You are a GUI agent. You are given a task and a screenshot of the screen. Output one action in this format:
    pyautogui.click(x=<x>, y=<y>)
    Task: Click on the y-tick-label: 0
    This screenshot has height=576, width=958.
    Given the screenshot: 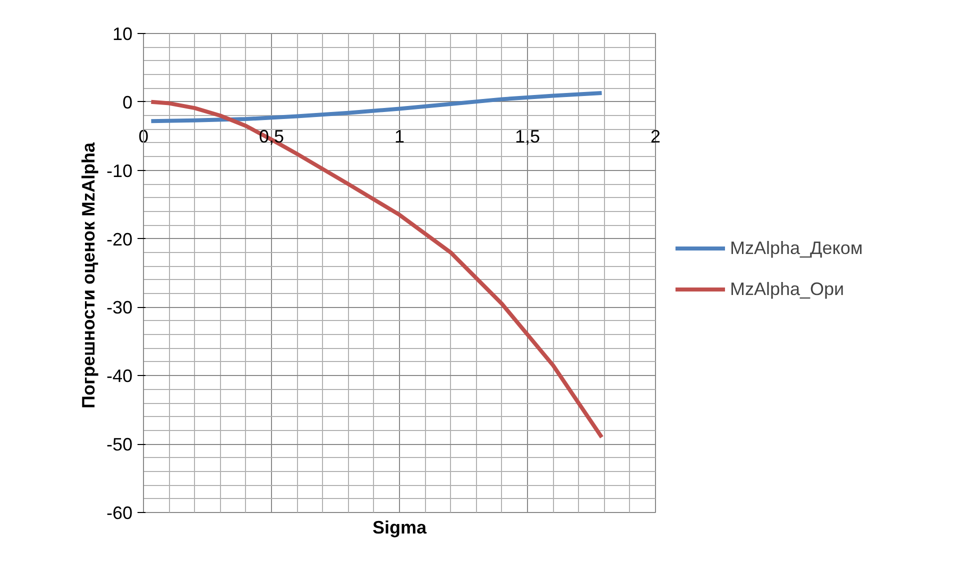 What is the action you would take?
    pyautogui.click(x=127, y=102)
    